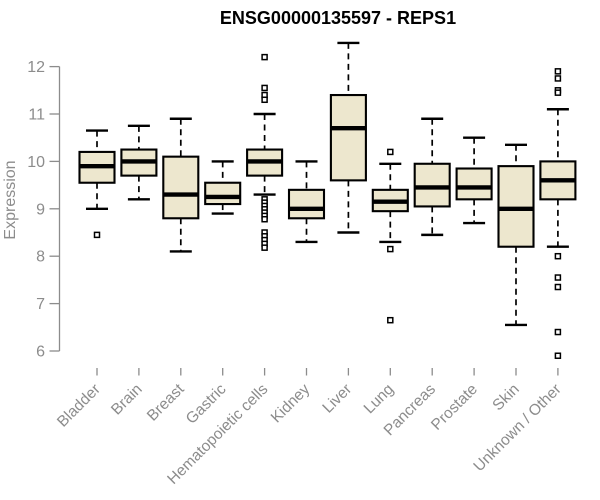 The image size is (600, 500). What do you see at coordinates (291, 404) in the screenshot?
I see `x-tick-label: Kidney` at bounding box center [291, 404].